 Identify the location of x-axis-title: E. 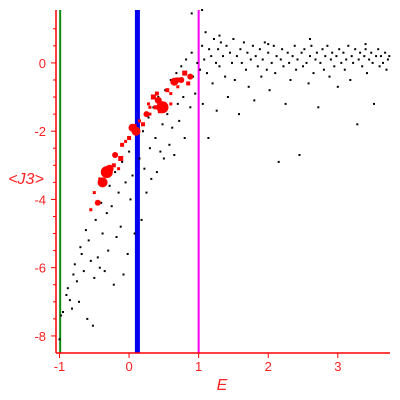
(222, 385).